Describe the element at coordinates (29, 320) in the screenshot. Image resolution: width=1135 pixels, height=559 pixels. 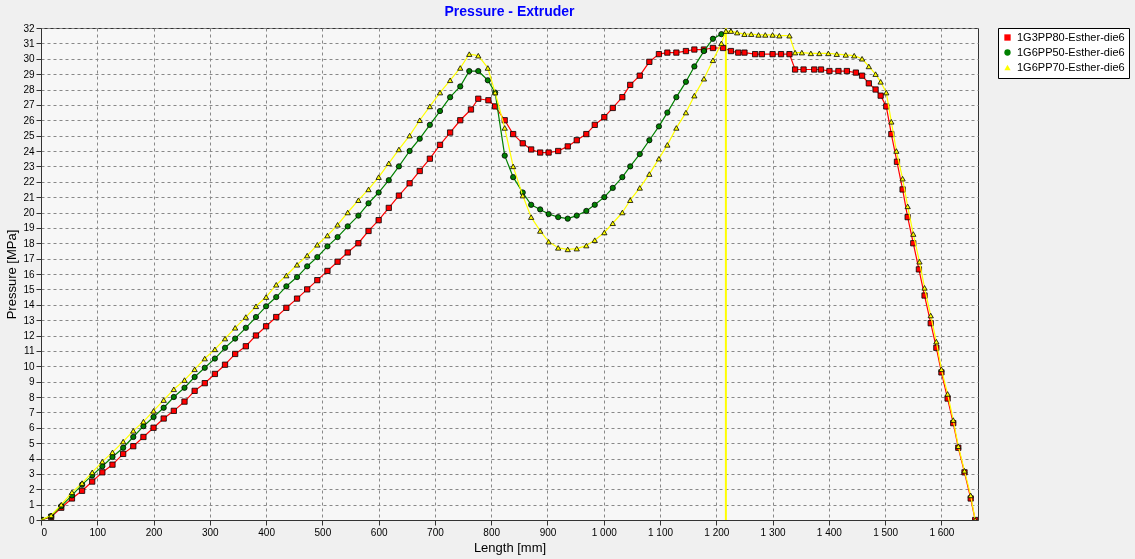
I see `y-tick-label: 13` at that location.